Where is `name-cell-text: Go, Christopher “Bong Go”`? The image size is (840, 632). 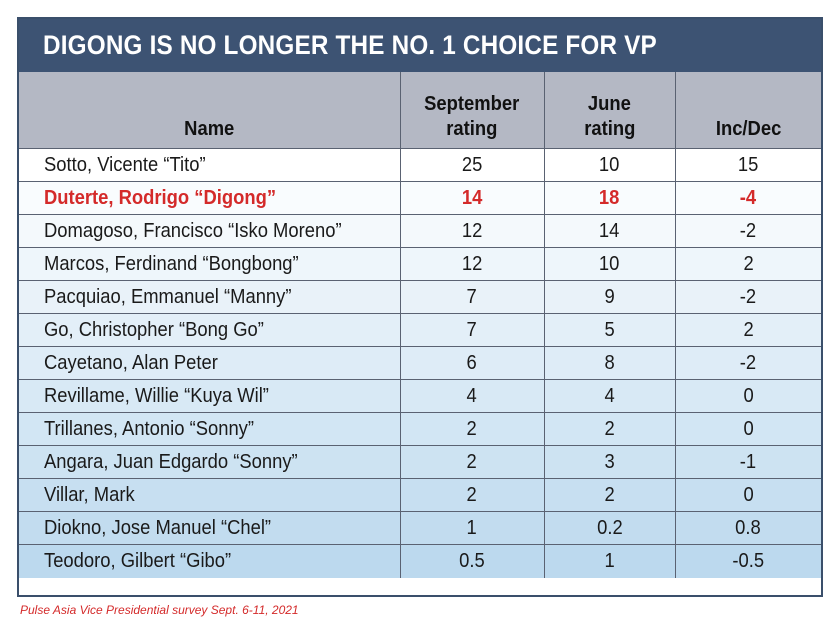 name-cell-text: Go, Christopher “Bong Go” is located at coordinates (154, 329).